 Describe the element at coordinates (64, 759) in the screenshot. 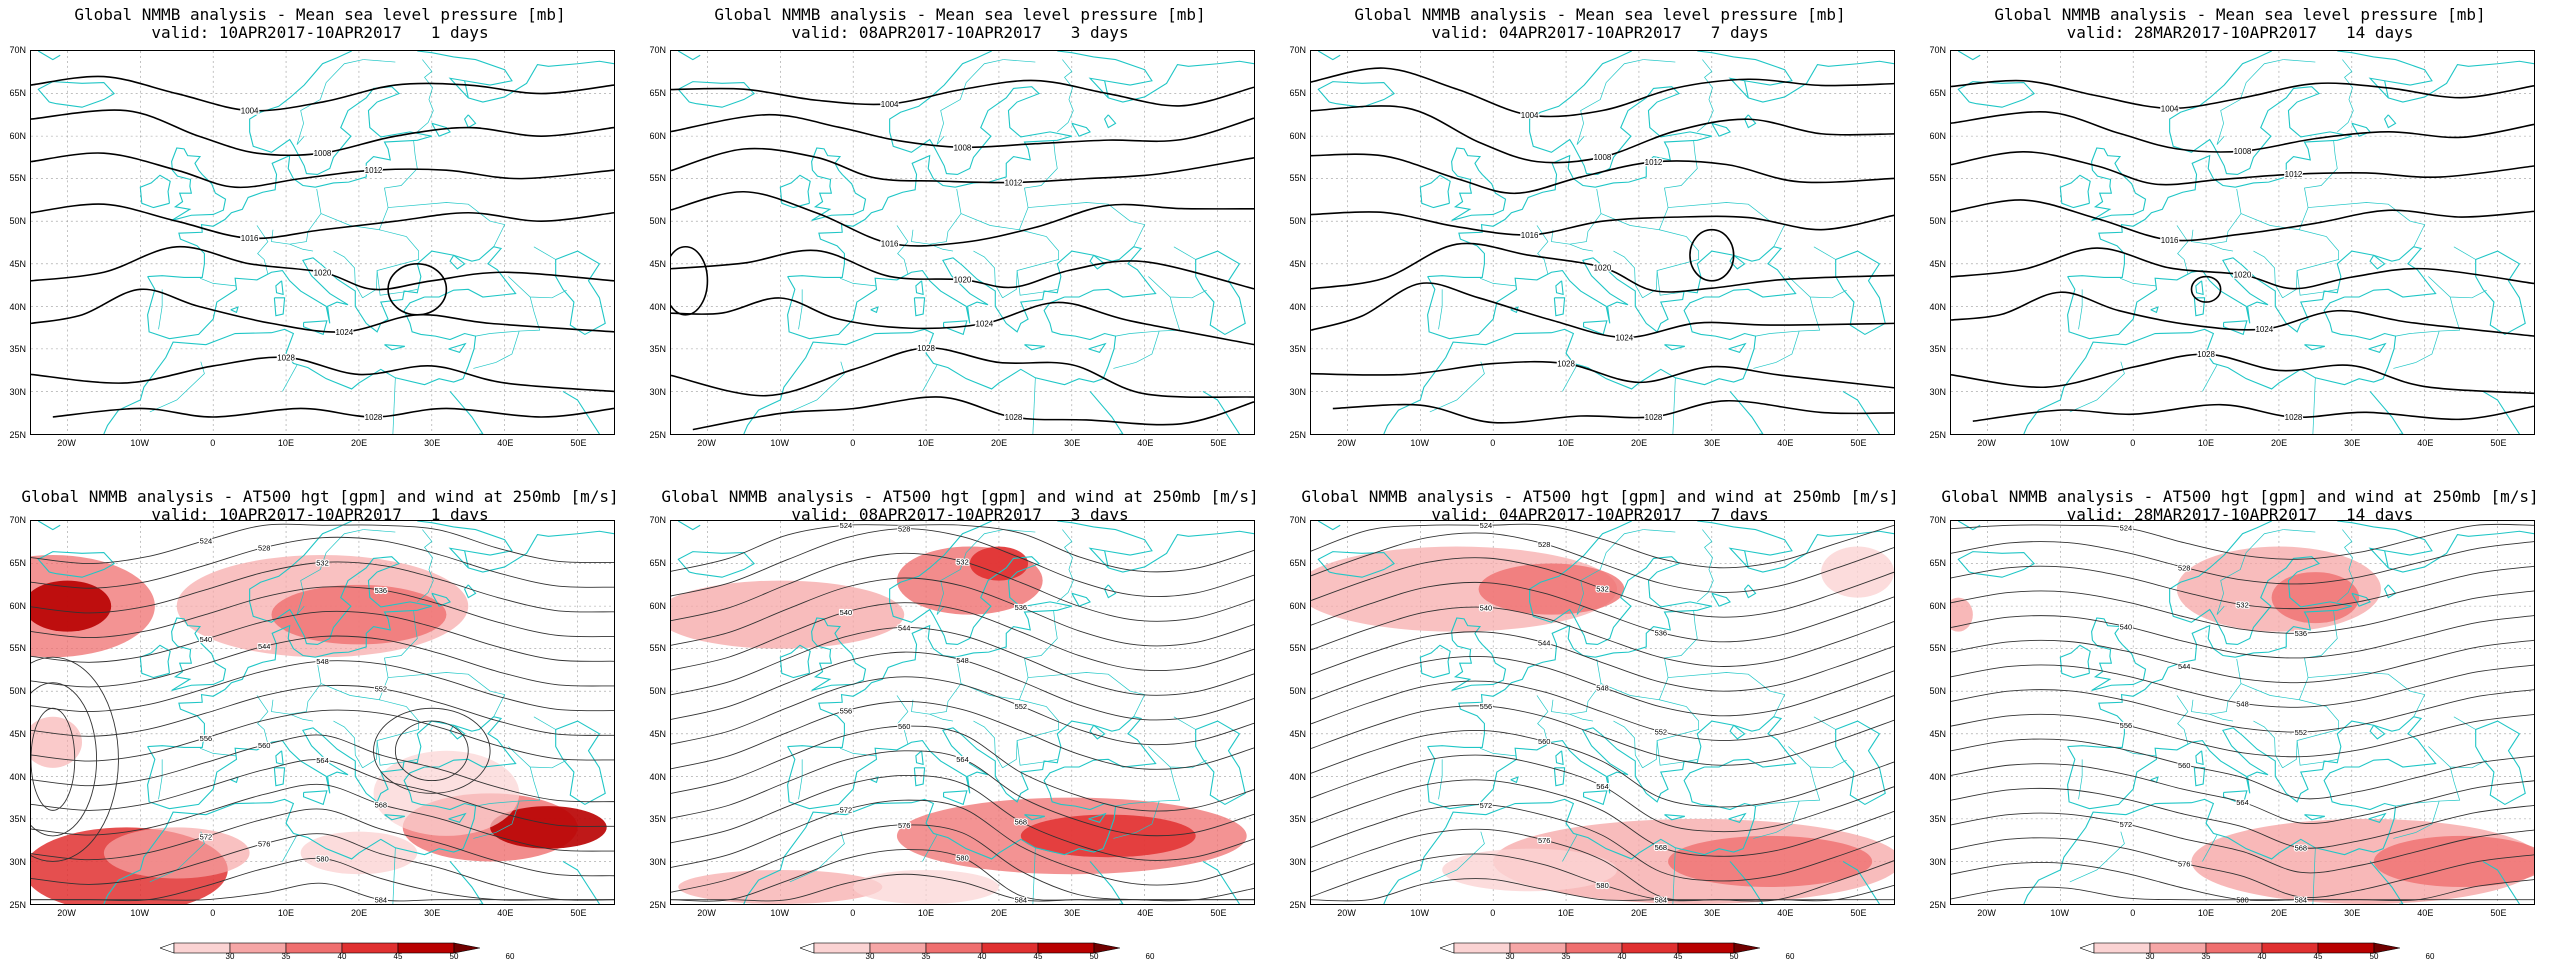

I see `height-contour-cell` at that location.